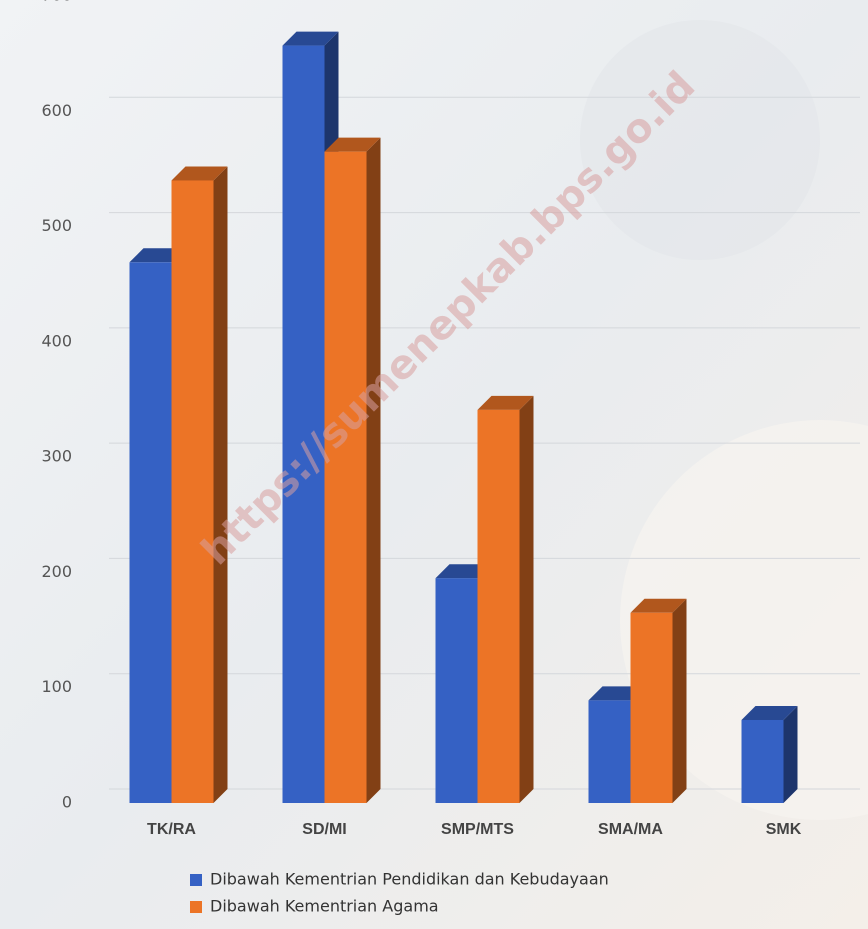 Image resolution: width=868 pixels, height=929 pixels. What do you see at coordinates (171, 829) in the screenshot?
I see `x-tick-label: TK/RA` at bounding box center [171, 829].